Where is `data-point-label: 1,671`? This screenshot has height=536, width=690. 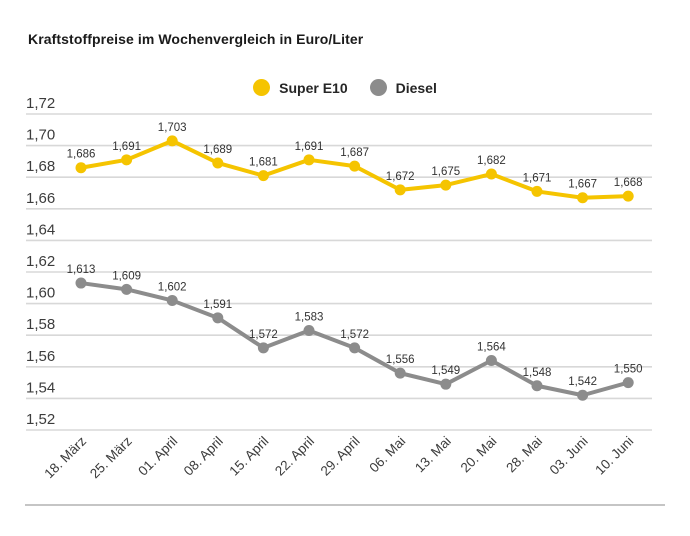 data-point-label: 1,671 is located at coordinates (537, 178).